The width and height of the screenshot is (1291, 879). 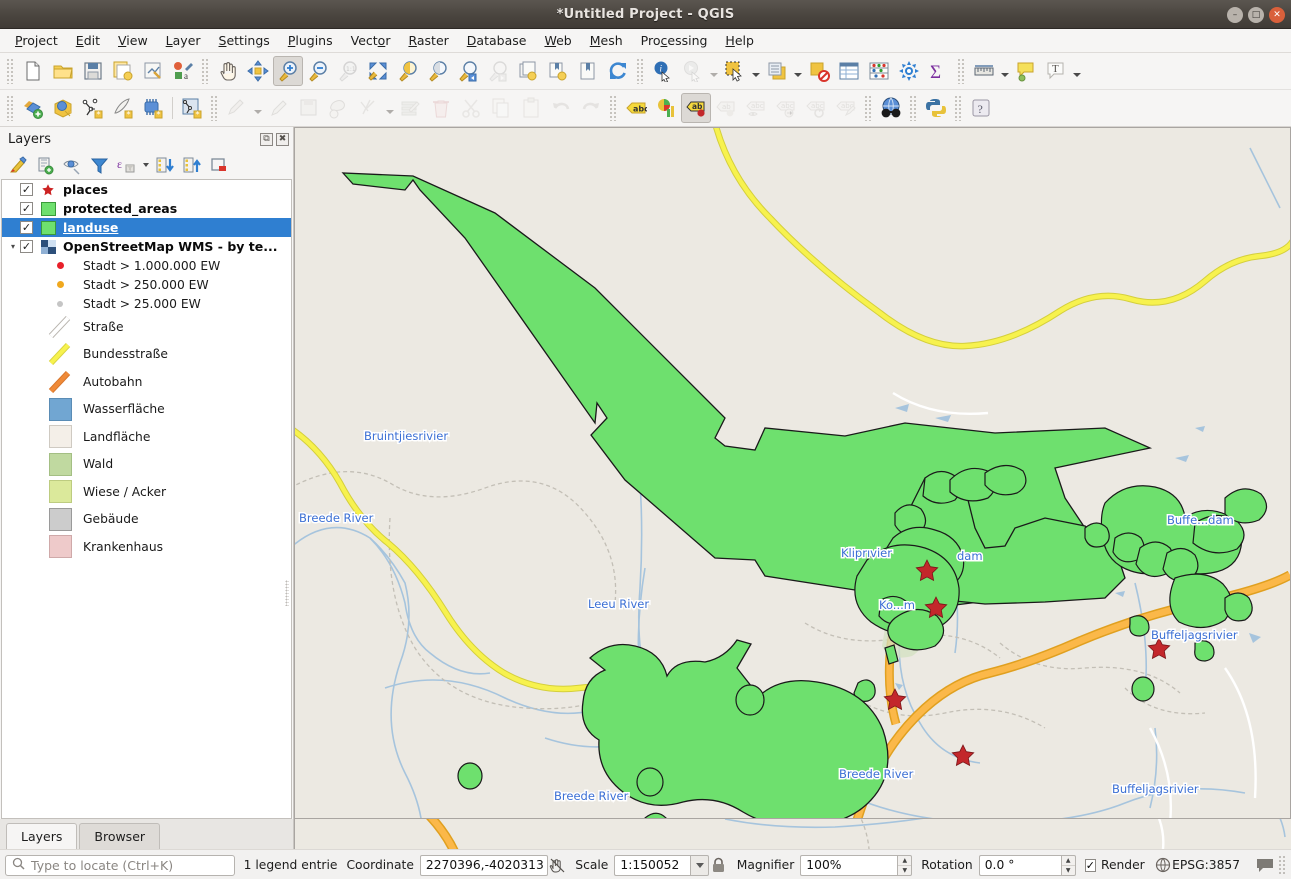 I want to click on label-layer-icon: abc, so click(x=636, y=108).